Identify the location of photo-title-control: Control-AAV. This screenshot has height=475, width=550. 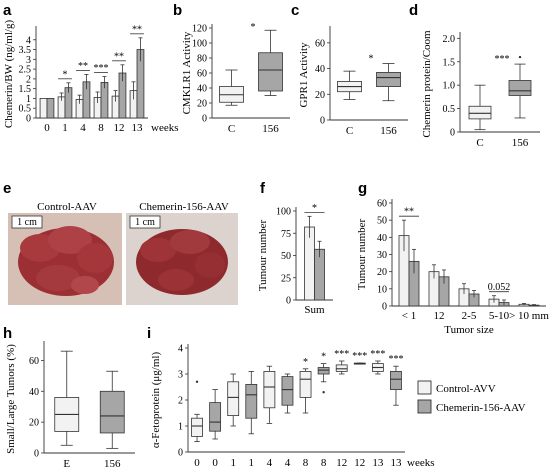
(67, 207).